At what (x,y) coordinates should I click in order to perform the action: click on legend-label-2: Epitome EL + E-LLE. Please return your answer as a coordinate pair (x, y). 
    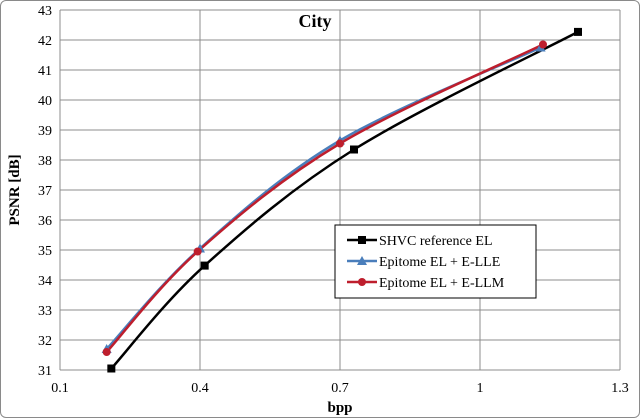
    Looking at the image, I should click on (439, 262).